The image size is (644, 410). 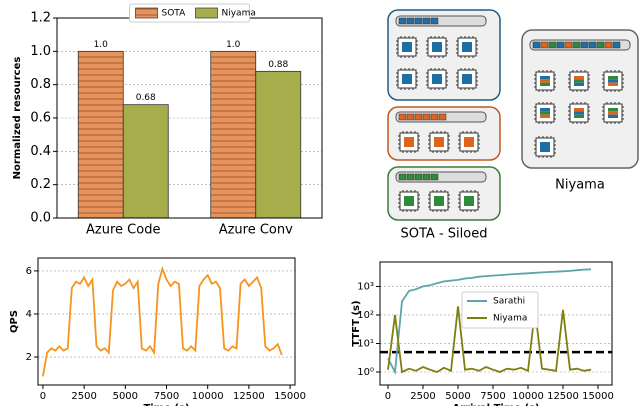 I want to click on bar, so click(x=145, y=161).